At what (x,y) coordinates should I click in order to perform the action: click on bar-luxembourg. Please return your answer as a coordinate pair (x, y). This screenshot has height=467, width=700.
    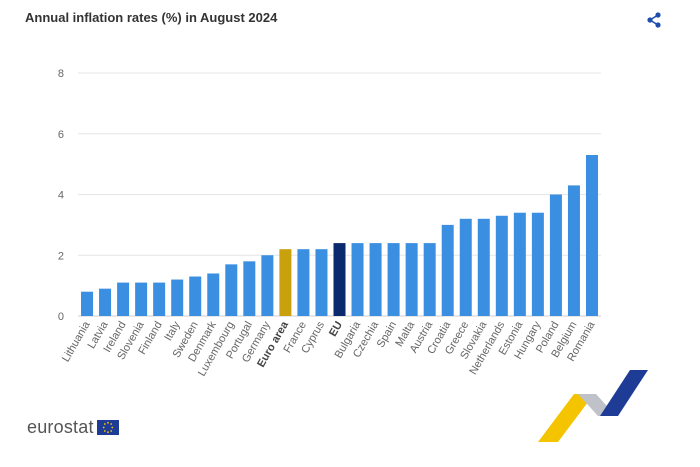
    Looking at the image, I should click on (231, 290).